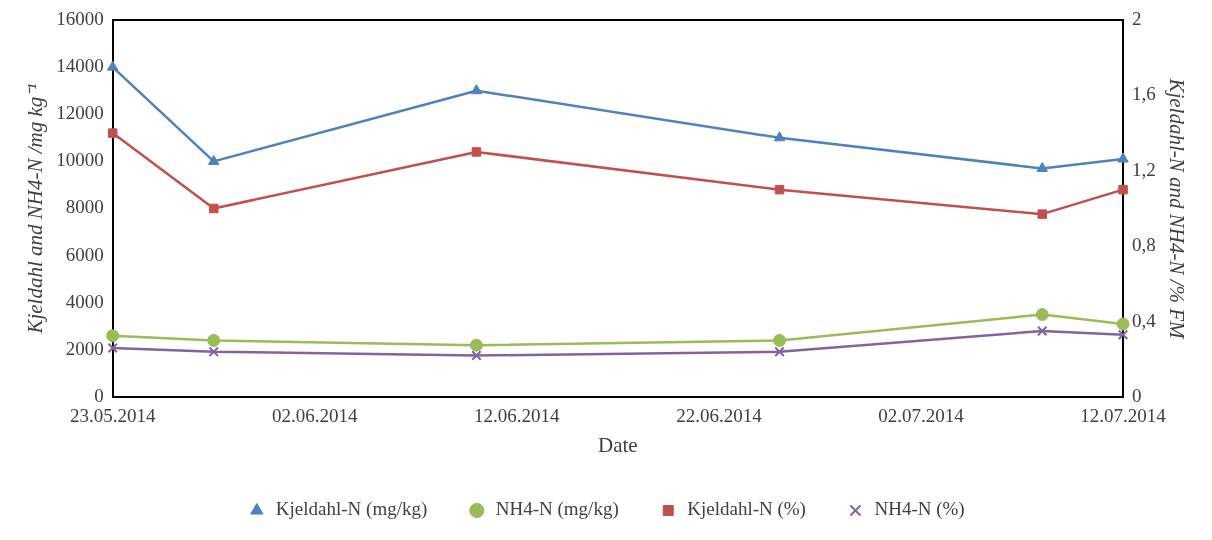 Image resolution: width=1212 pixels, height=540 pixels. What do you see at coordinates (746, 509) in the screenshot?
I see `legend-label: Kjeldahl-N (%)` at bounding box center [746, 509].